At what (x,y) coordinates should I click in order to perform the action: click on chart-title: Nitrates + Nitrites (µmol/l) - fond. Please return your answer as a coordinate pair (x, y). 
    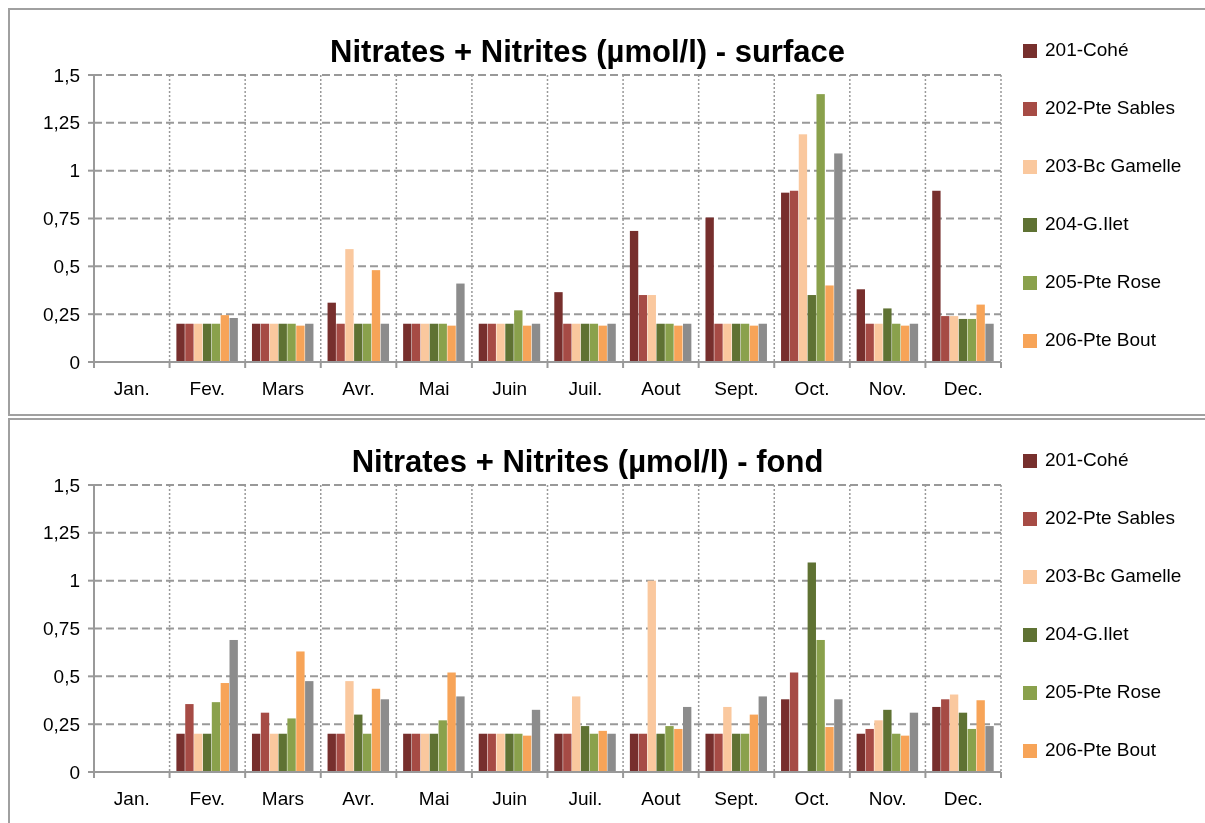
    Looking at the image, I should click on (587, 461).